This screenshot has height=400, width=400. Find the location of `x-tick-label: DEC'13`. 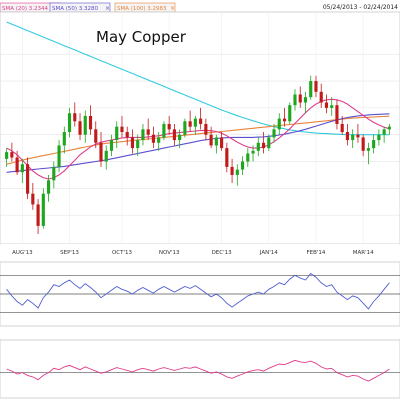

x-tick-label: DEC'13 is located at coordinates (222, 253).